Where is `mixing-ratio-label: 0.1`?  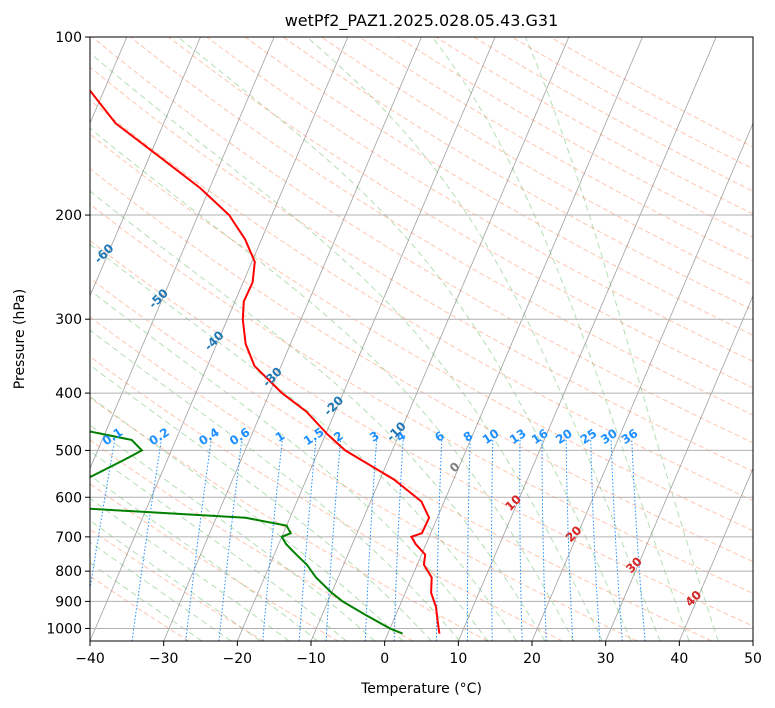
mixing-ratio-label: 0.1 is located at coordinates (112, 436).